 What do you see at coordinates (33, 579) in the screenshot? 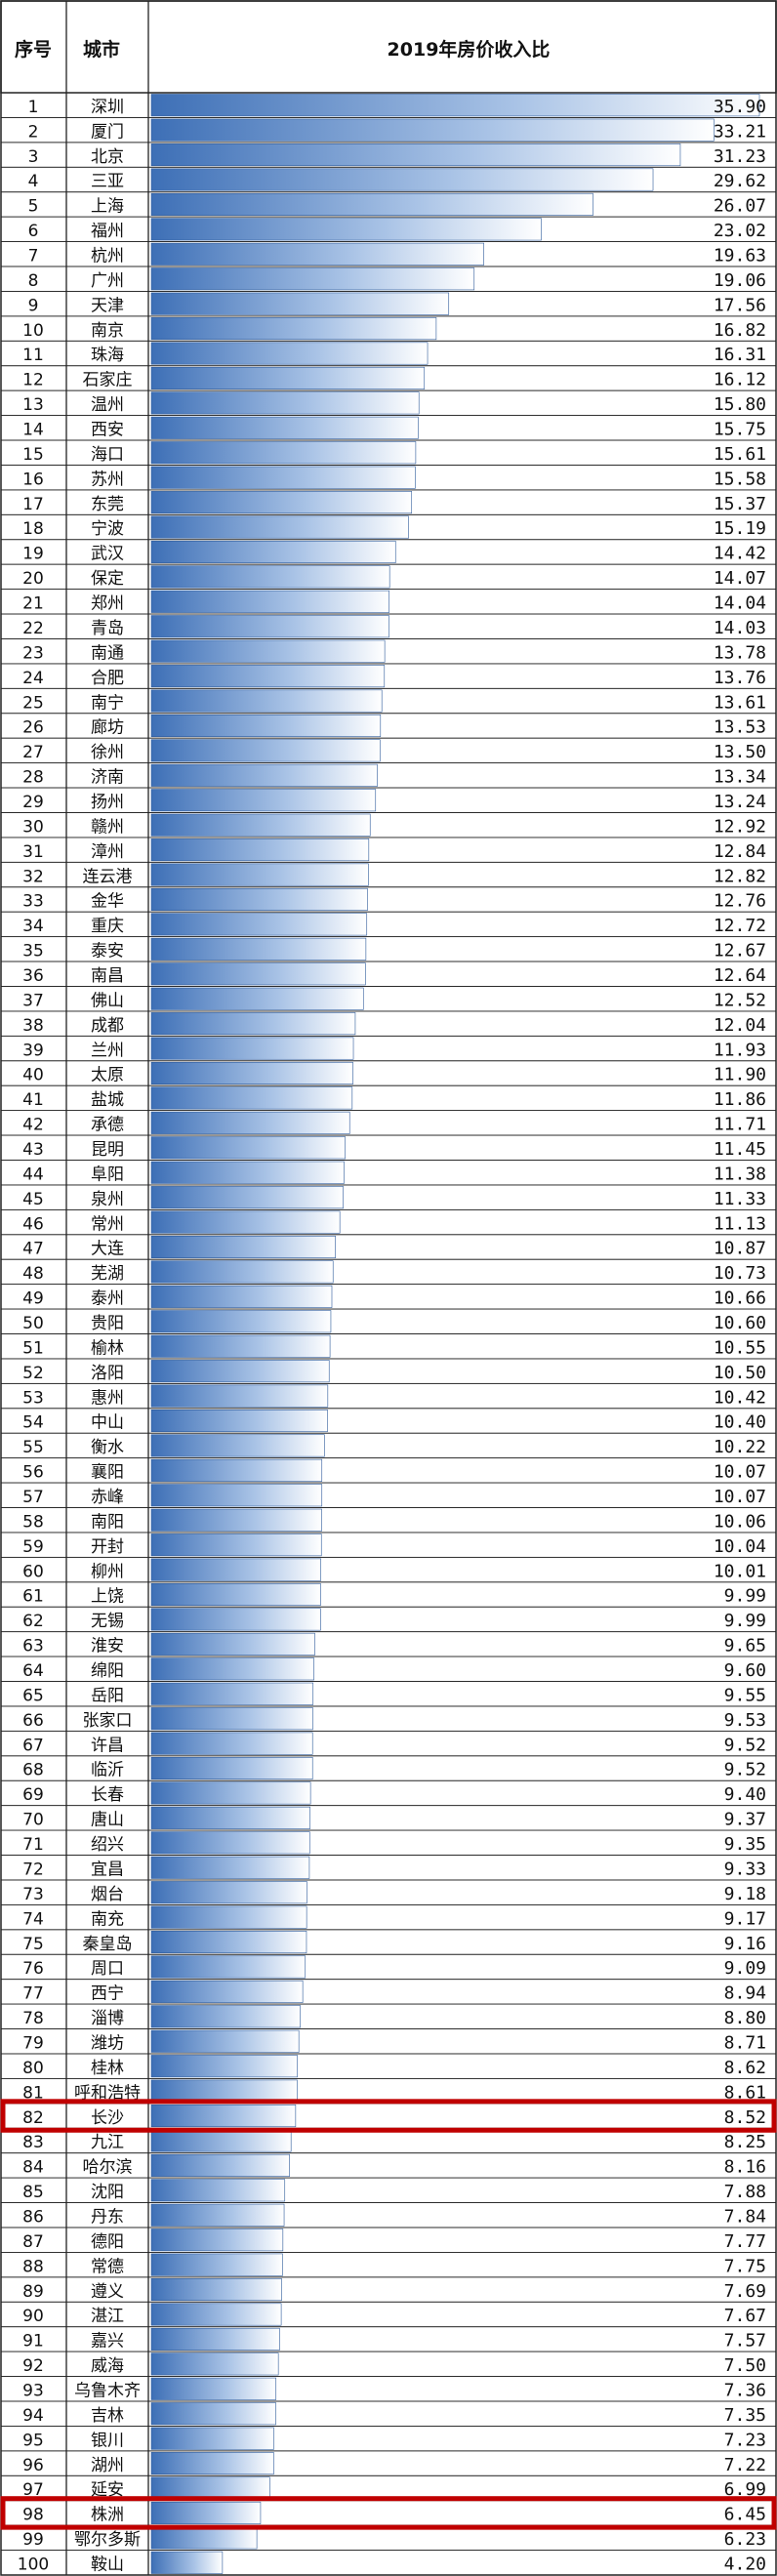
I see `rank-label: 20` at bounding box center [33, 579].